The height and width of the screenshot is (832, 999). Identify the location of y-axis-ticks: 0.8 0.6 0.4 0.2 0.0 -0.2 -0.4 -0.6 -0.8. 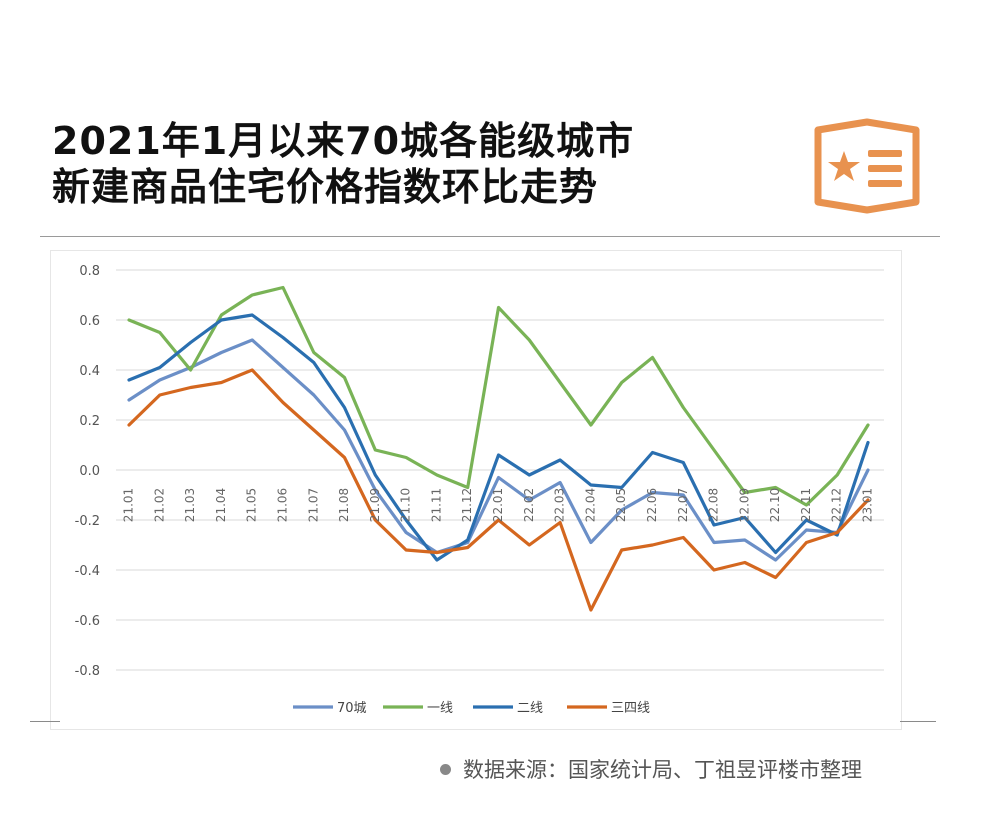
(87, 471).